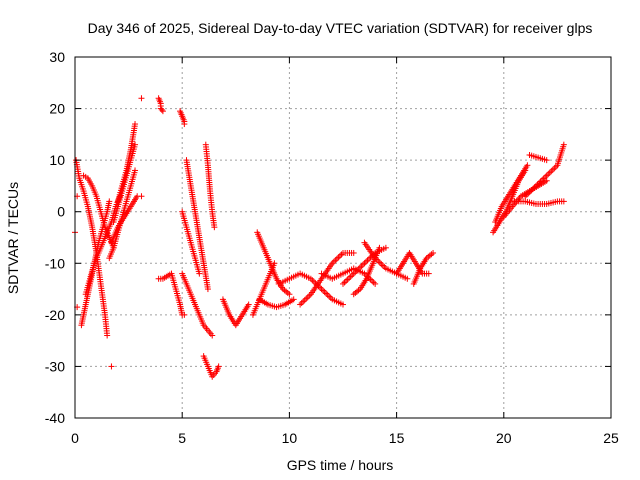 The image size is (640, 480). What do you see at coordinates (182, 118) in the screenshot?
I see `series-arc10` at bounding box center [182, 118].